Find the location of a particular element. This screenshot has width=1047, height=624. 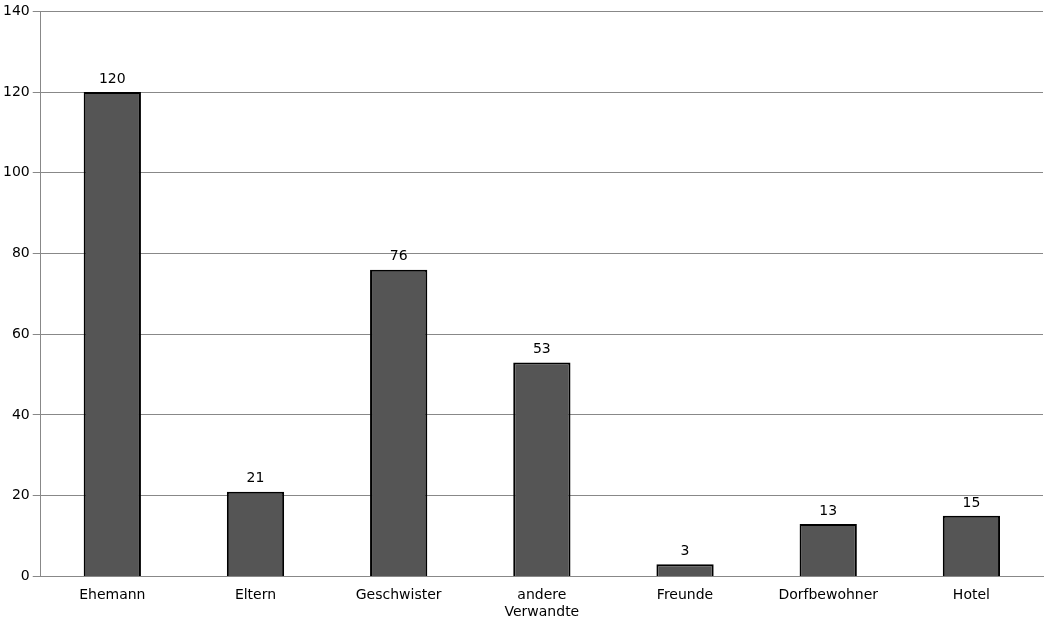

data-label: 120 is located at coordinates (112, 77).